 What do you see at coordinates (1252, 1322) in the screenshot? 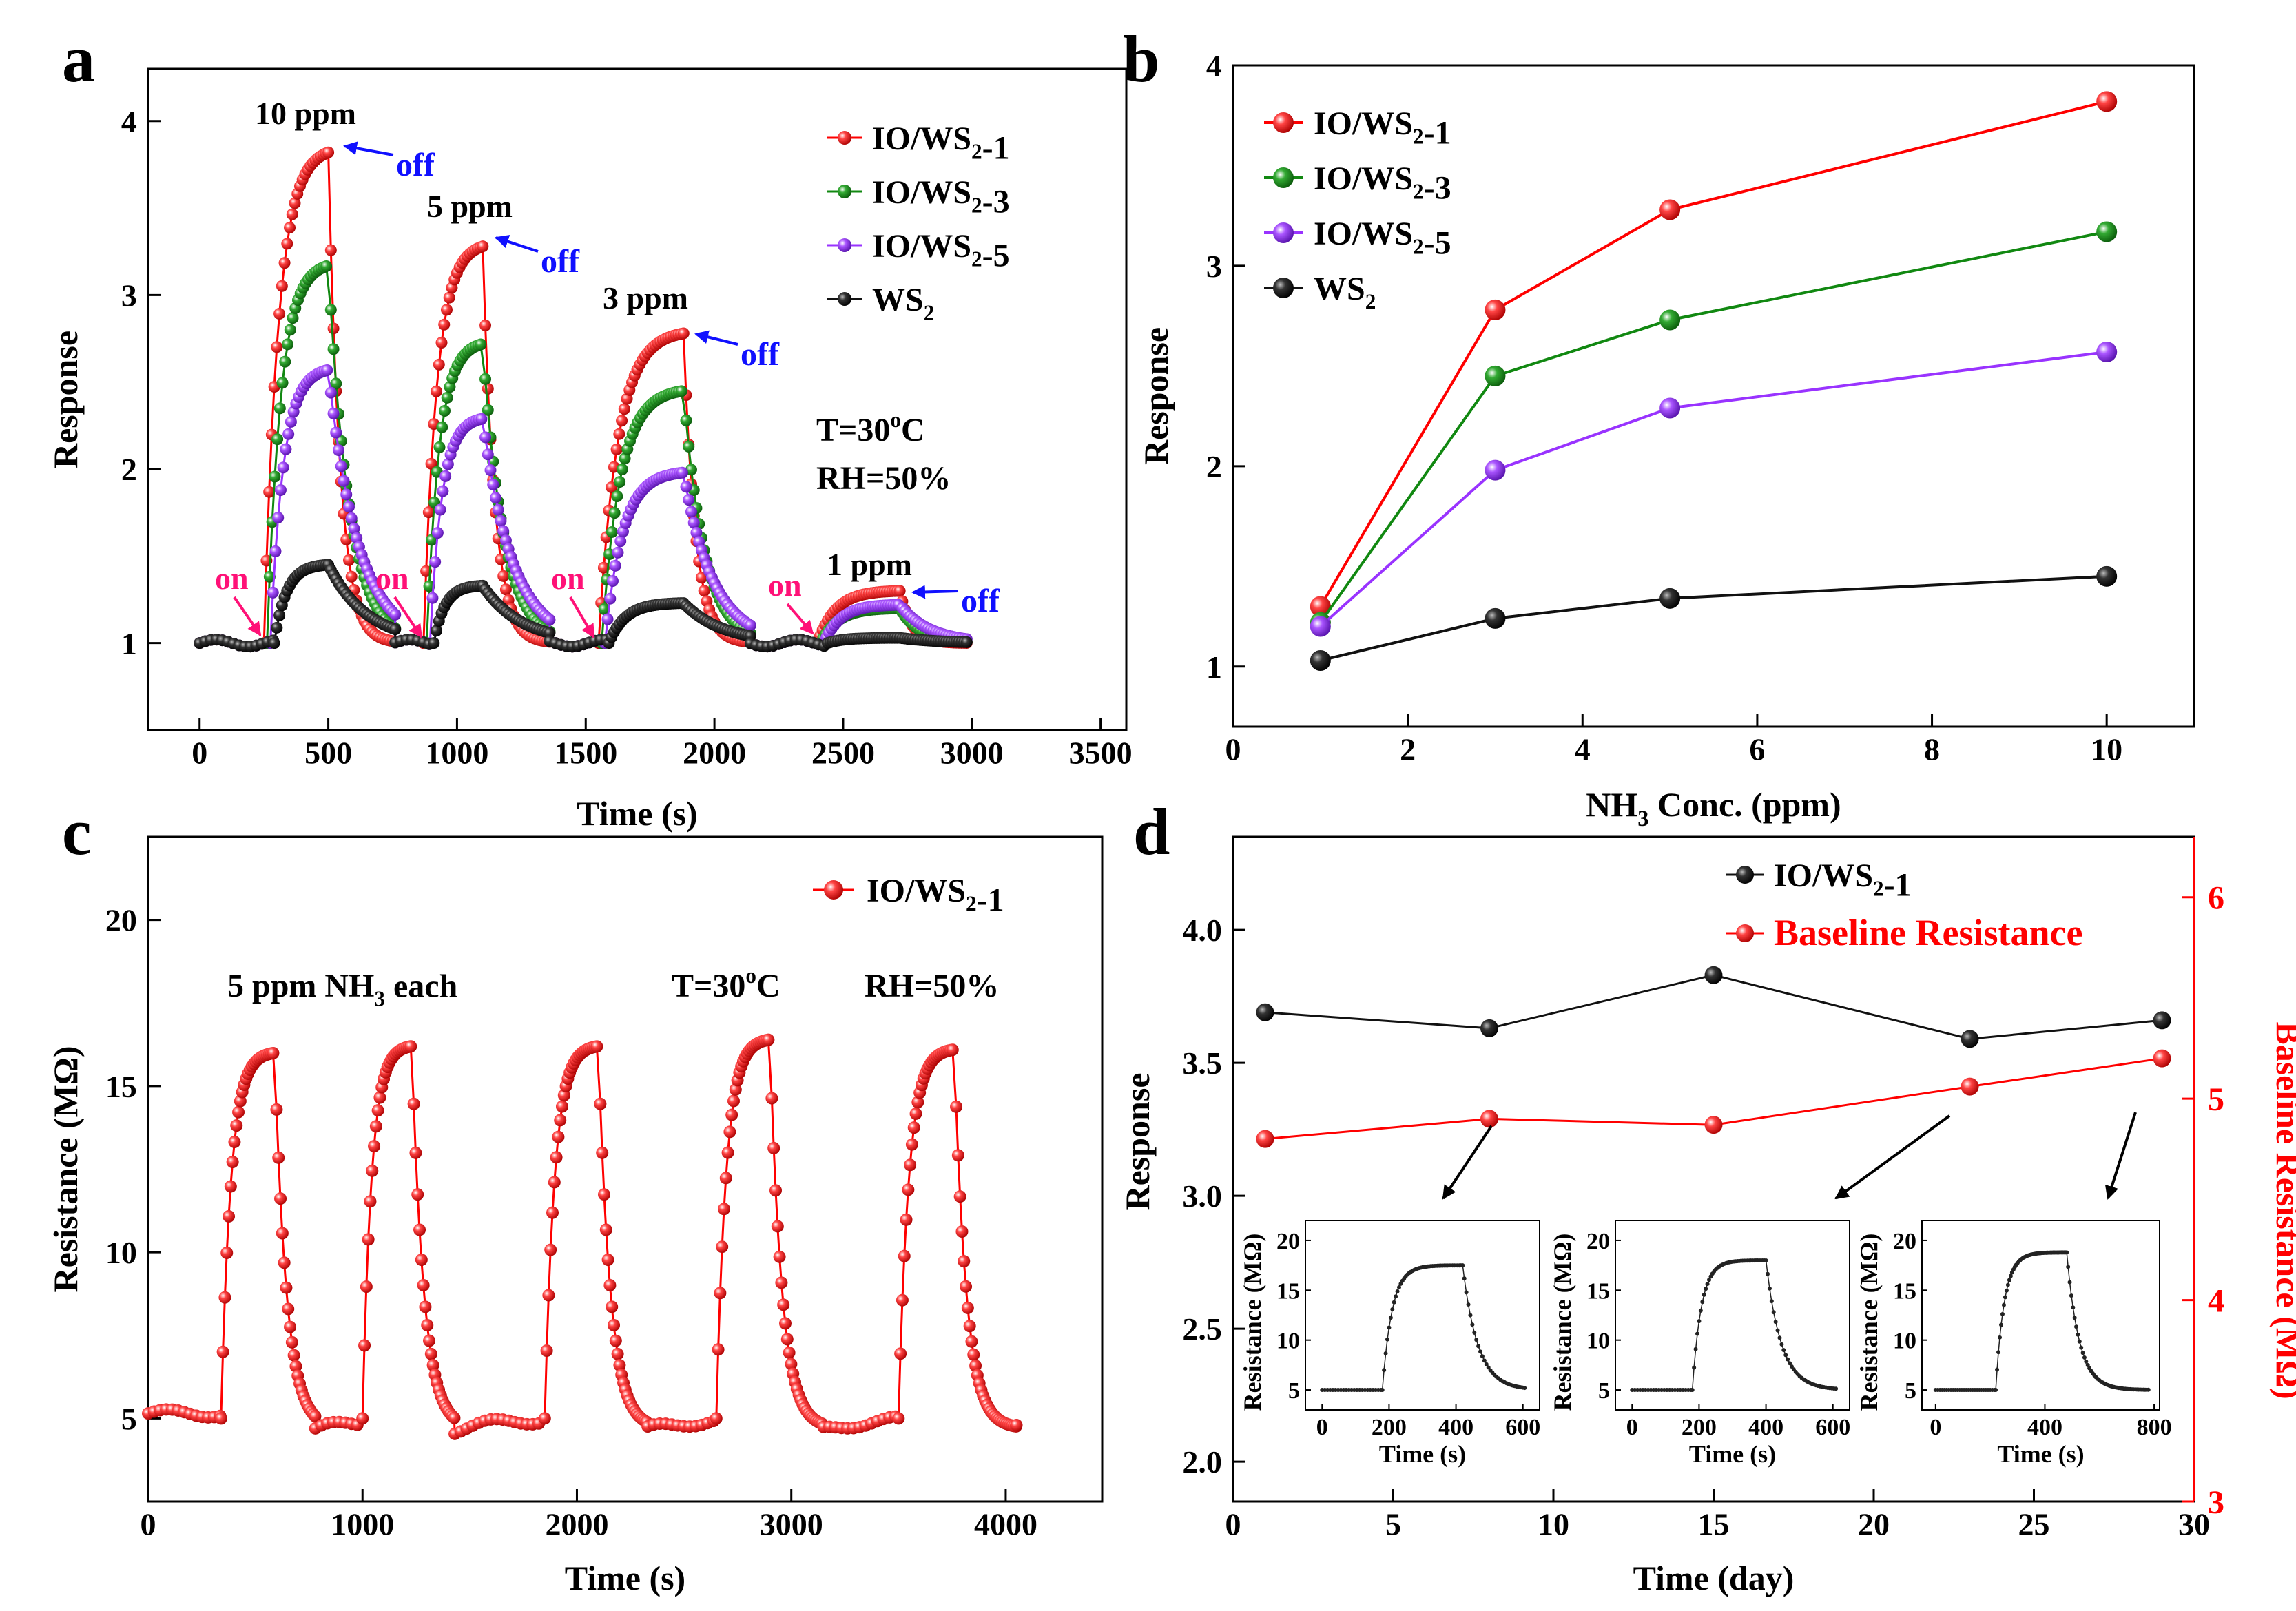
I see `panel-d-inset-ylabel: Resistance (MΩ)` at bounding box center [1252, 1322].